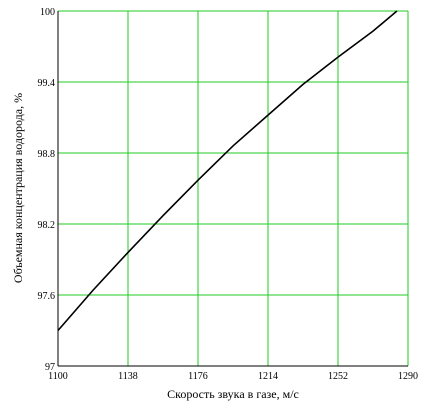 The width and height of the screenshot is (427, 406). What do you see at coordinates (268, 376) in the screenshot?
I see `x-tick-label: 1214` at bounding box center [268, 376].